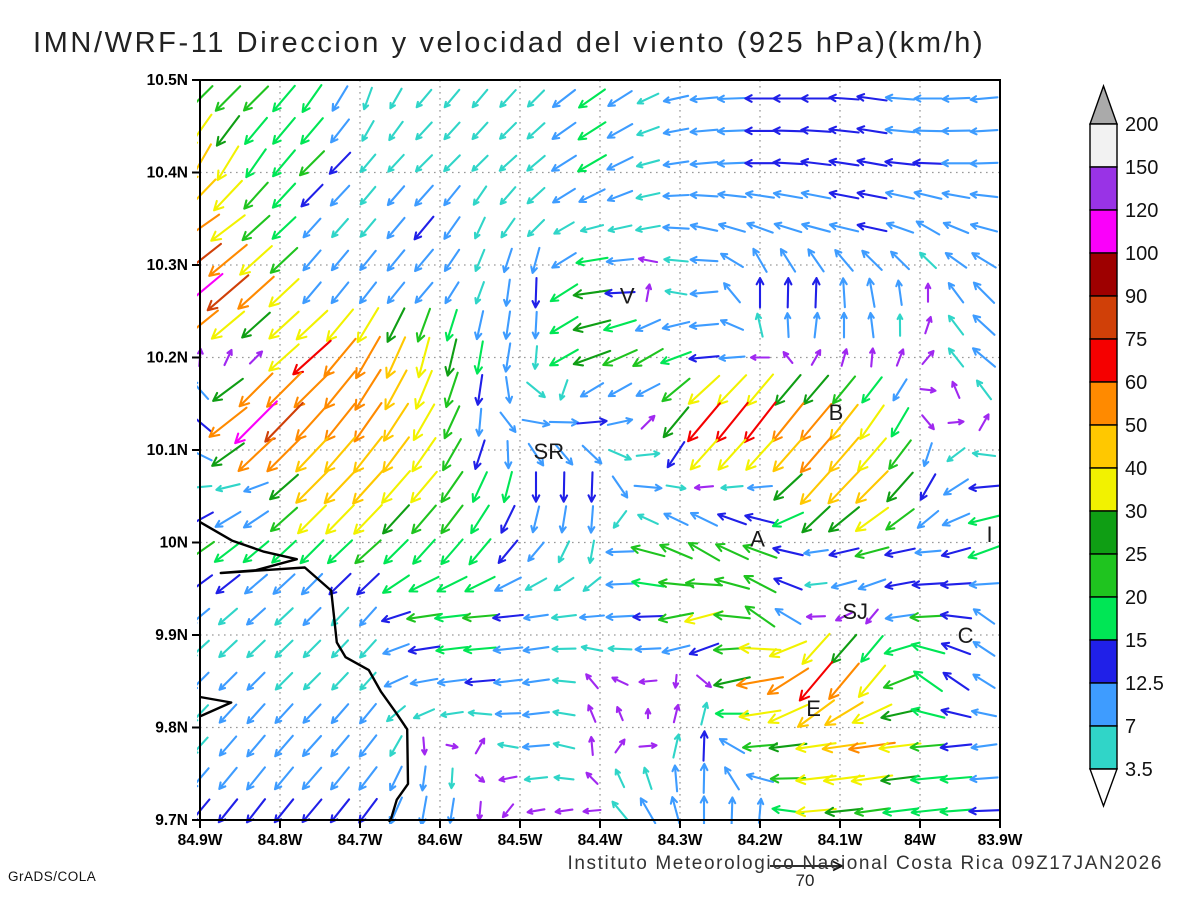 The width and height of the screenshot is (1200, 900). What do you see at coordinates (167, 173) in the screenshot?
I see `y-tick-label: 10.4N` at bounding box center [167, 173].